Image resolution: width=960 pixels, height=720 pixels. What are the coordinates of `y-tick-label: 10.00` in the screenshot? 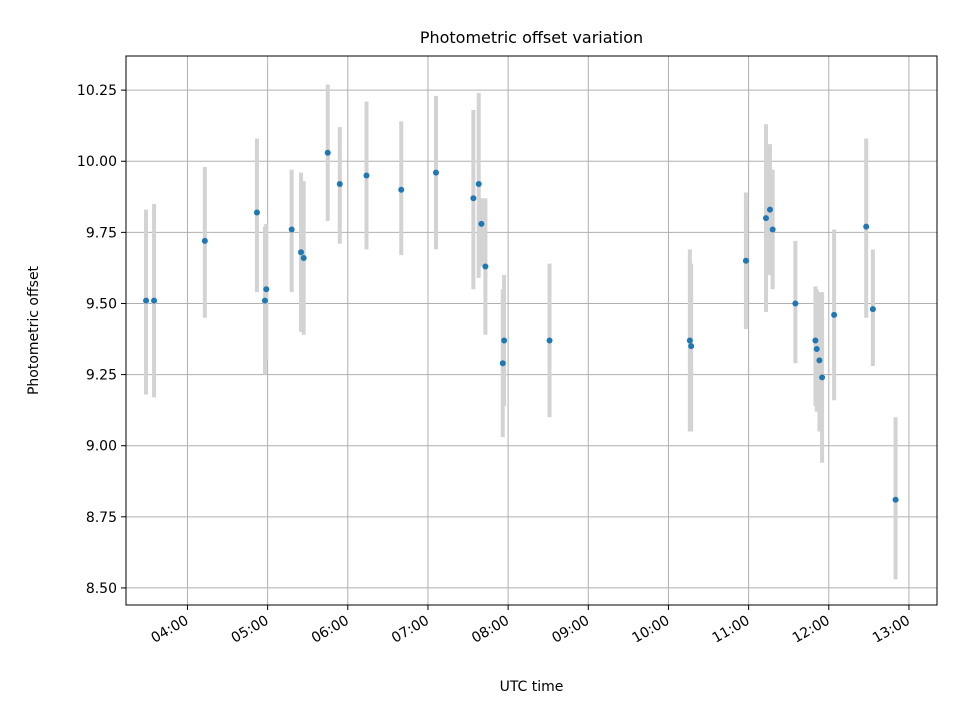 It's located at (97, 162).